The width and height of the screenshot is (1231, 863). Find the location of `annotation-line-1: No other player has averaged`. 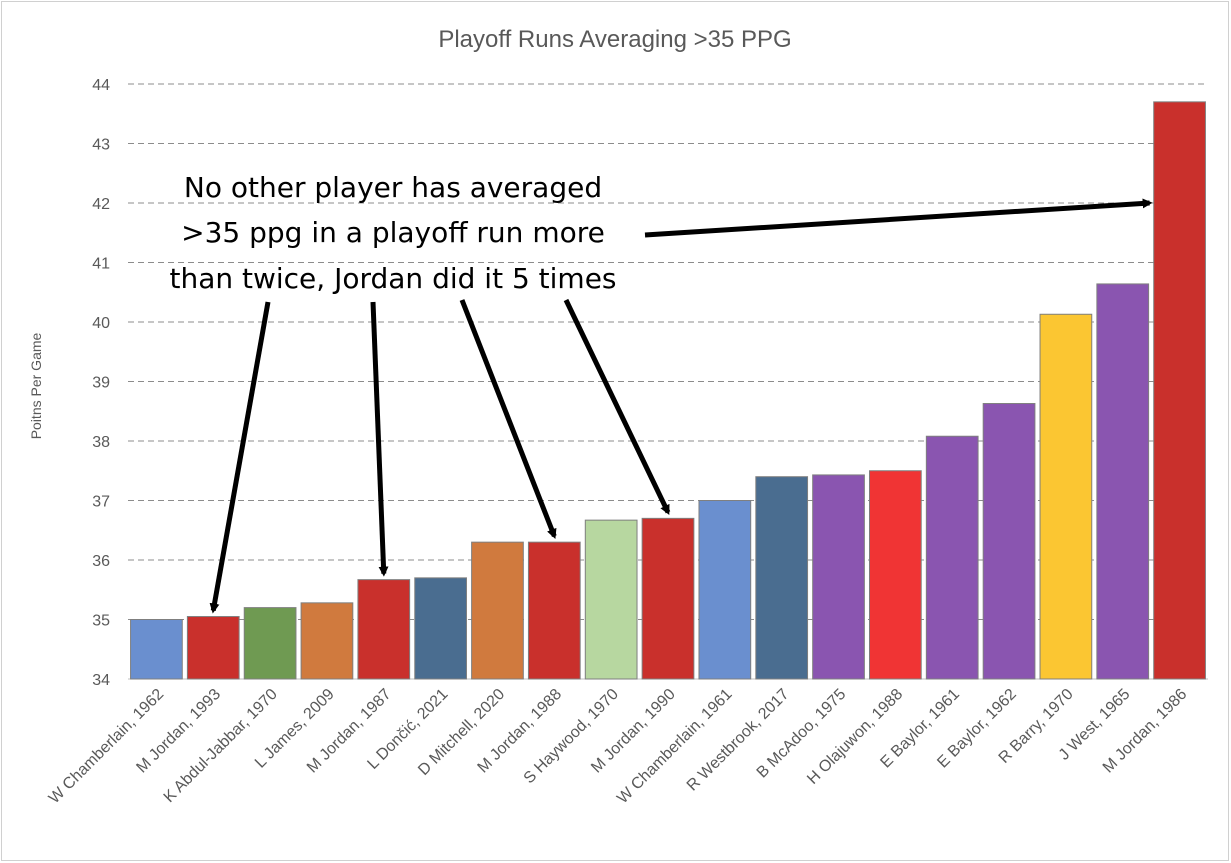

annotation-line-1: No other player has averaged is located at coordinates (393, 187).